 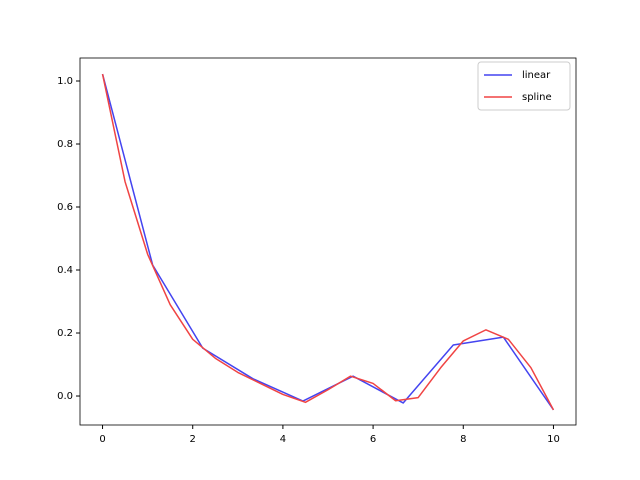 I want to click on y-tick-label: 0.0, so click(x=65, y=396).